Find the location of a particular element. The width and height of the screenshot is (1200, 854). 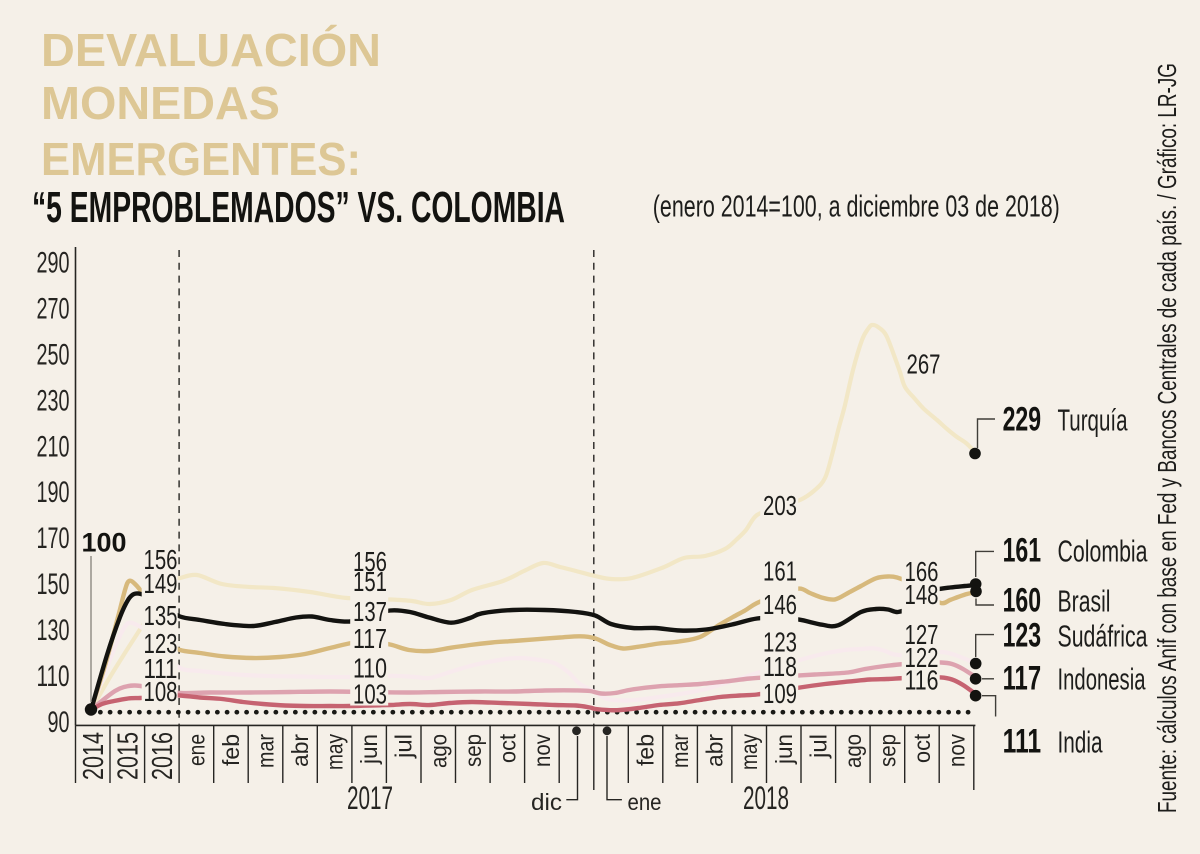

svg-text: 160 is located at coordinates (1022, 601).